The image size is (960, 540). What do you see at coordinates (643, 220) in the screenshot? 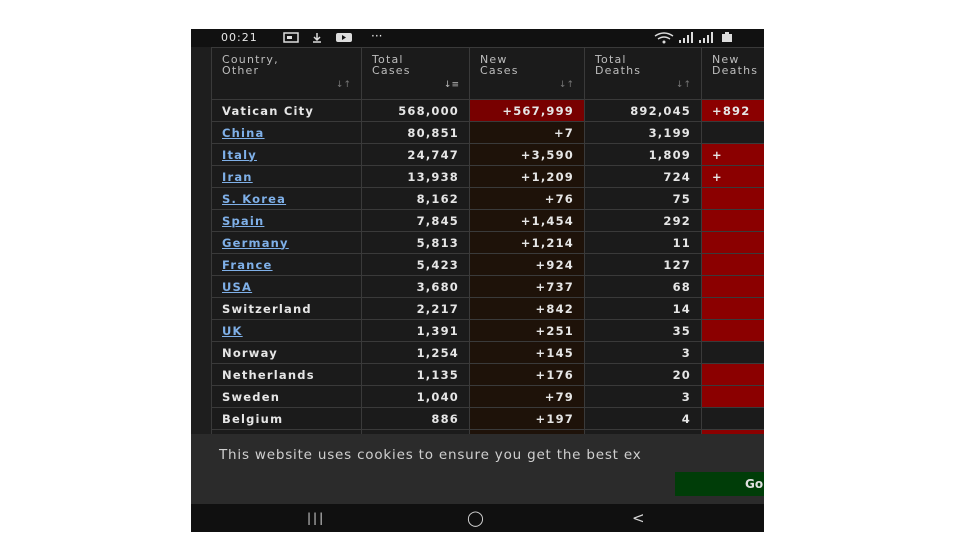
I see `total-deaths-cell: 292` at bounding box center [643, 220].